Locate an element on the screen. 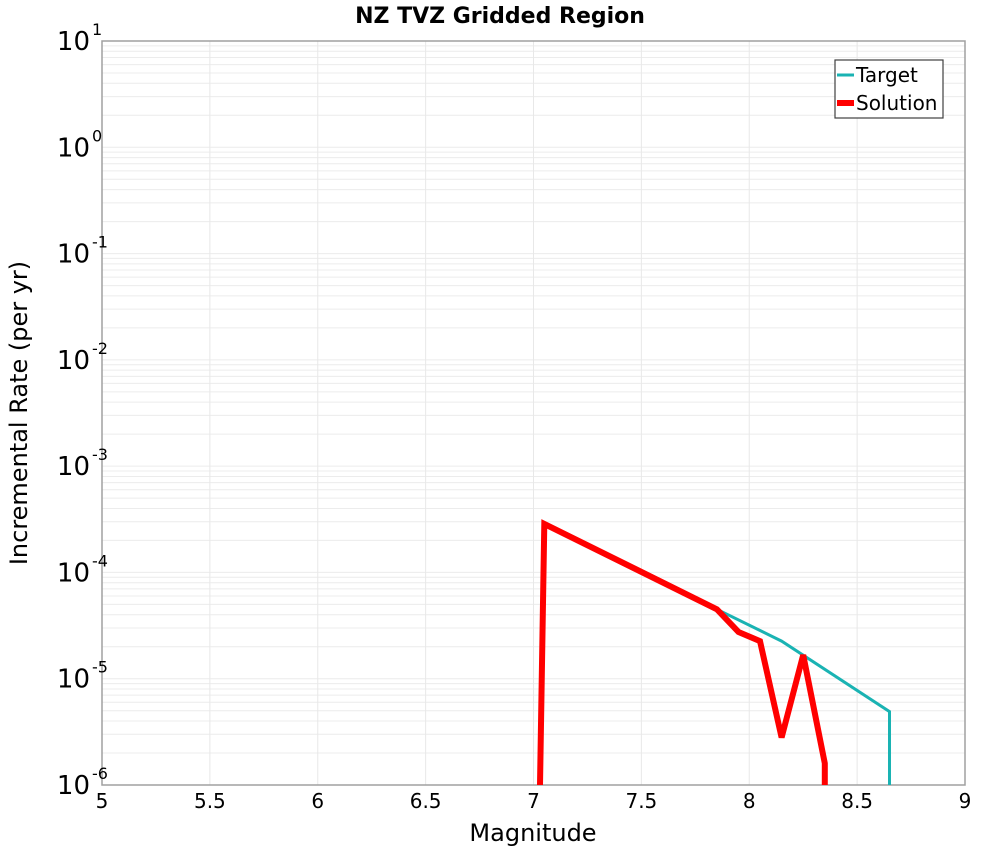 The image size is (1000, 850). y-tick-exponent: -5 is located at coordinates (100, 667).